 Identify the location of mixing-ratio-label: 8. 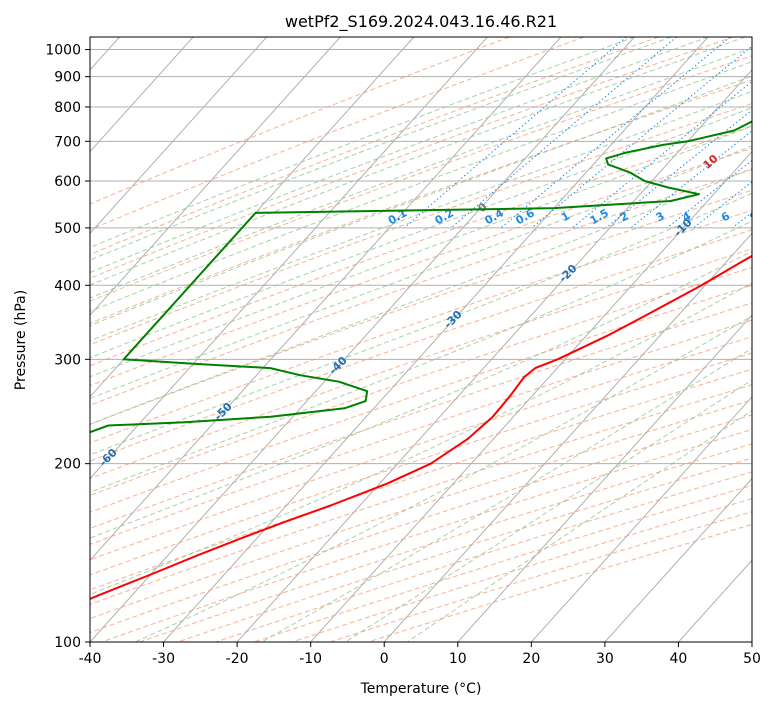
(753, 216).